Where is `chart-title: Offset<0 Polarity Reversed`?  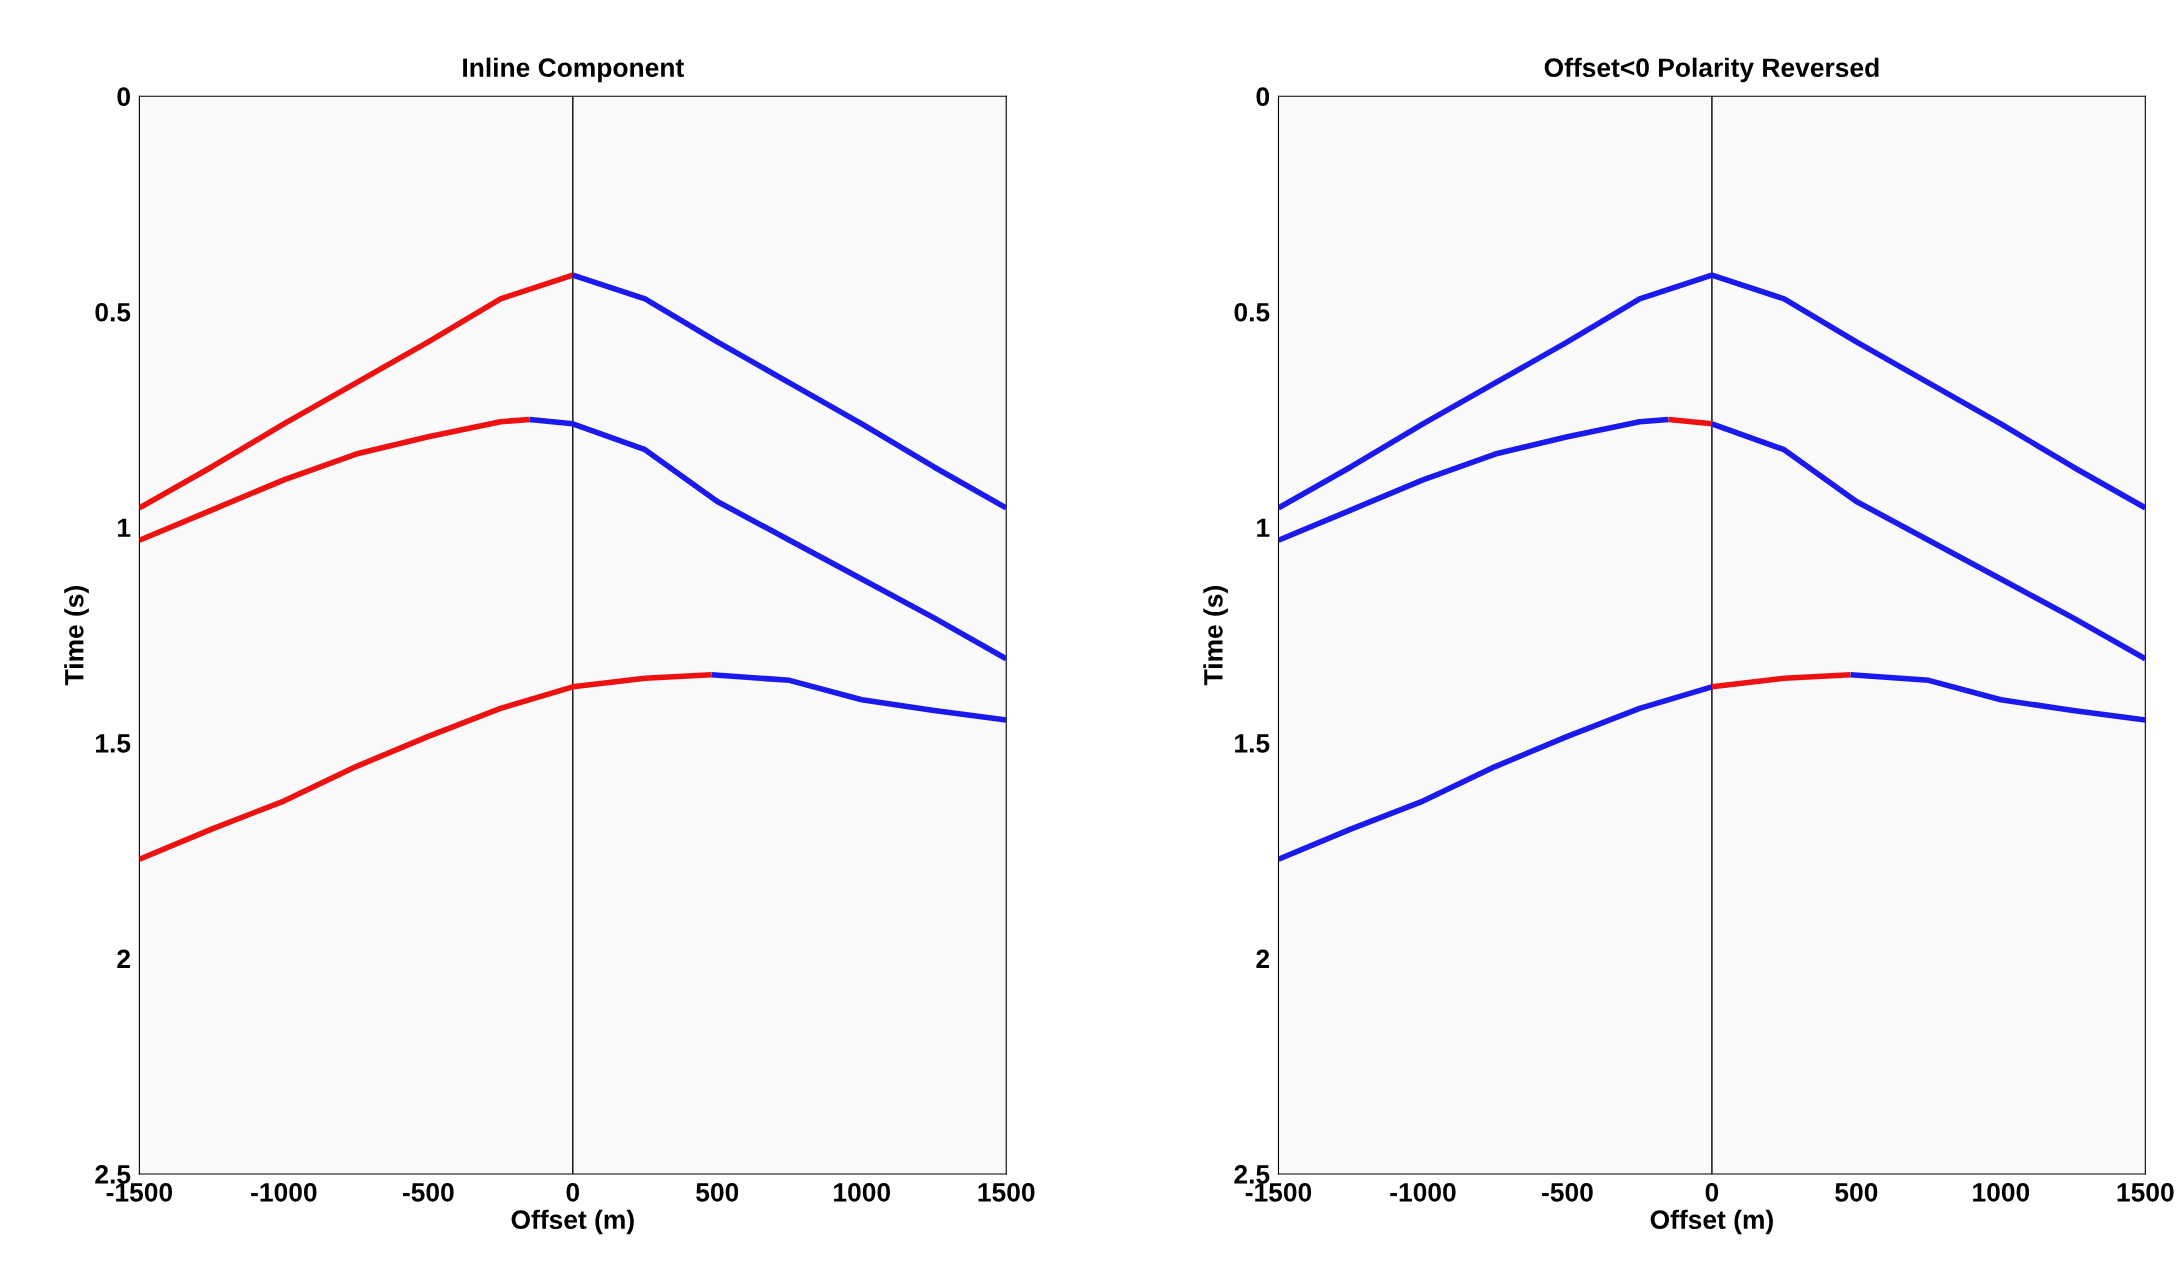 chart-title: Offset<0 Polarity Reversed is located at coordinates (1711, 70).